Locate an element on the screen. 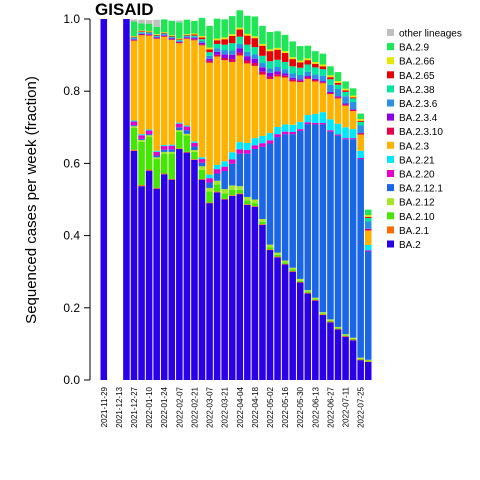 The width and height of the screenshot is (480, 480). x-tick-label: 2022-07-25 is located at coordinates (361, 406).